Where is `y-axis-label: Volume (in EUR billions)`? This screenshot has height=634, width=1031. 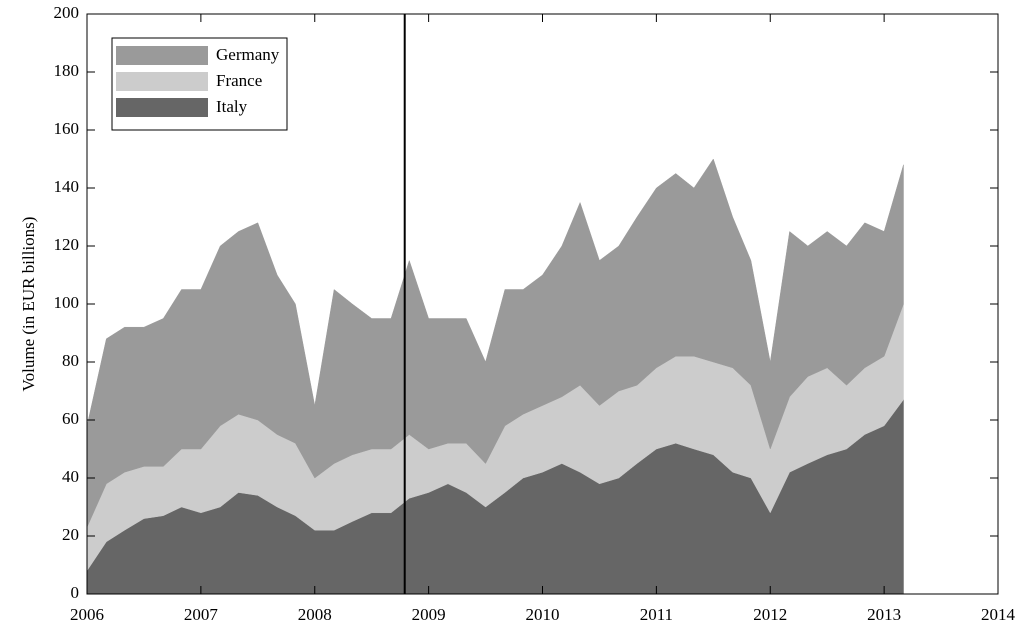
y-axis-label: Volume (in EUR billions) is located at coordinates (28, 304).